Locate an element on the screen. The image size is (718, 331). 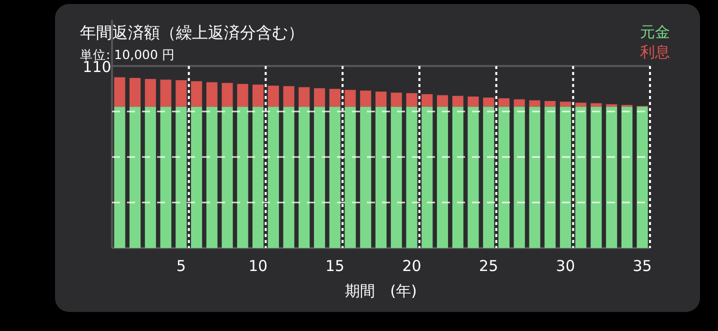
chart-subtitle: 単位: 10,000 円 is located at coordinates (127, 54).